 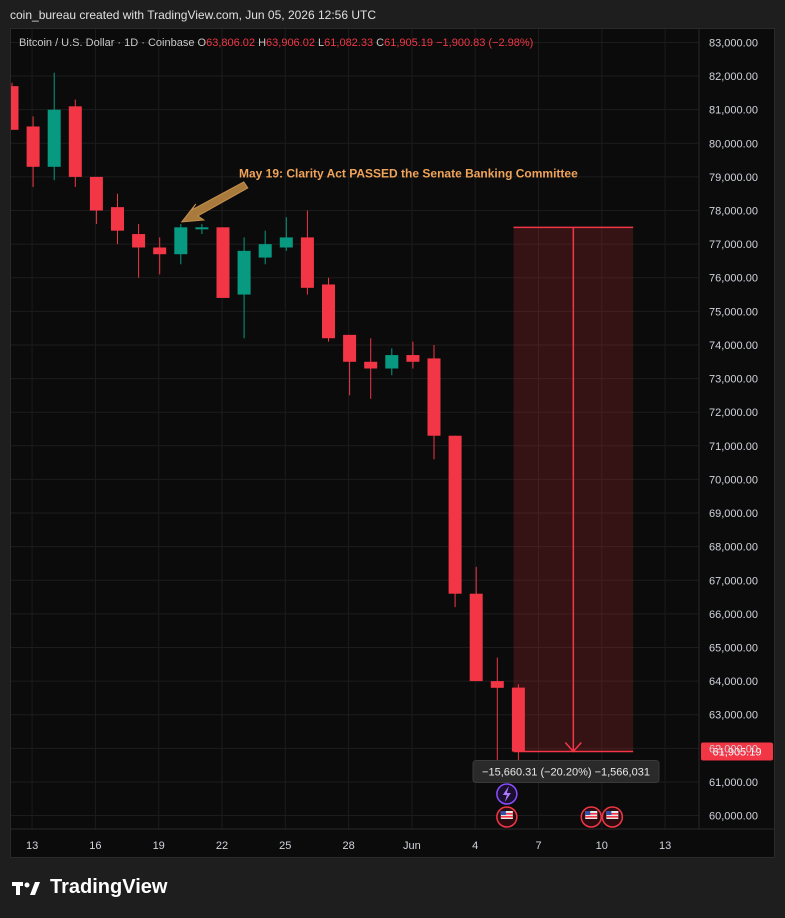 I want to click on current-price-label: 61,905.19, so click(x=737, y=753).